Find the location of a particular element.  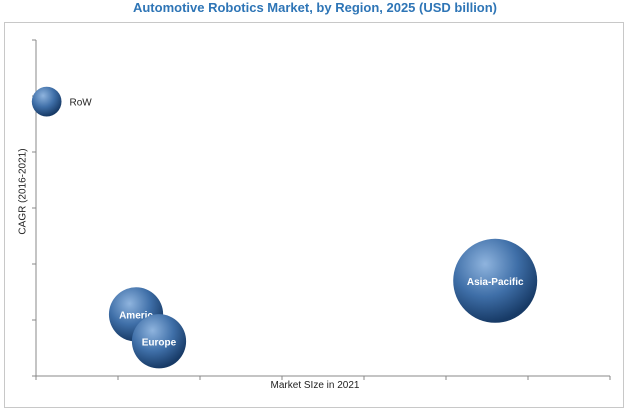

bubble-label-asia-pacific: Asia-Pacific is located at coordinates (495, 282).